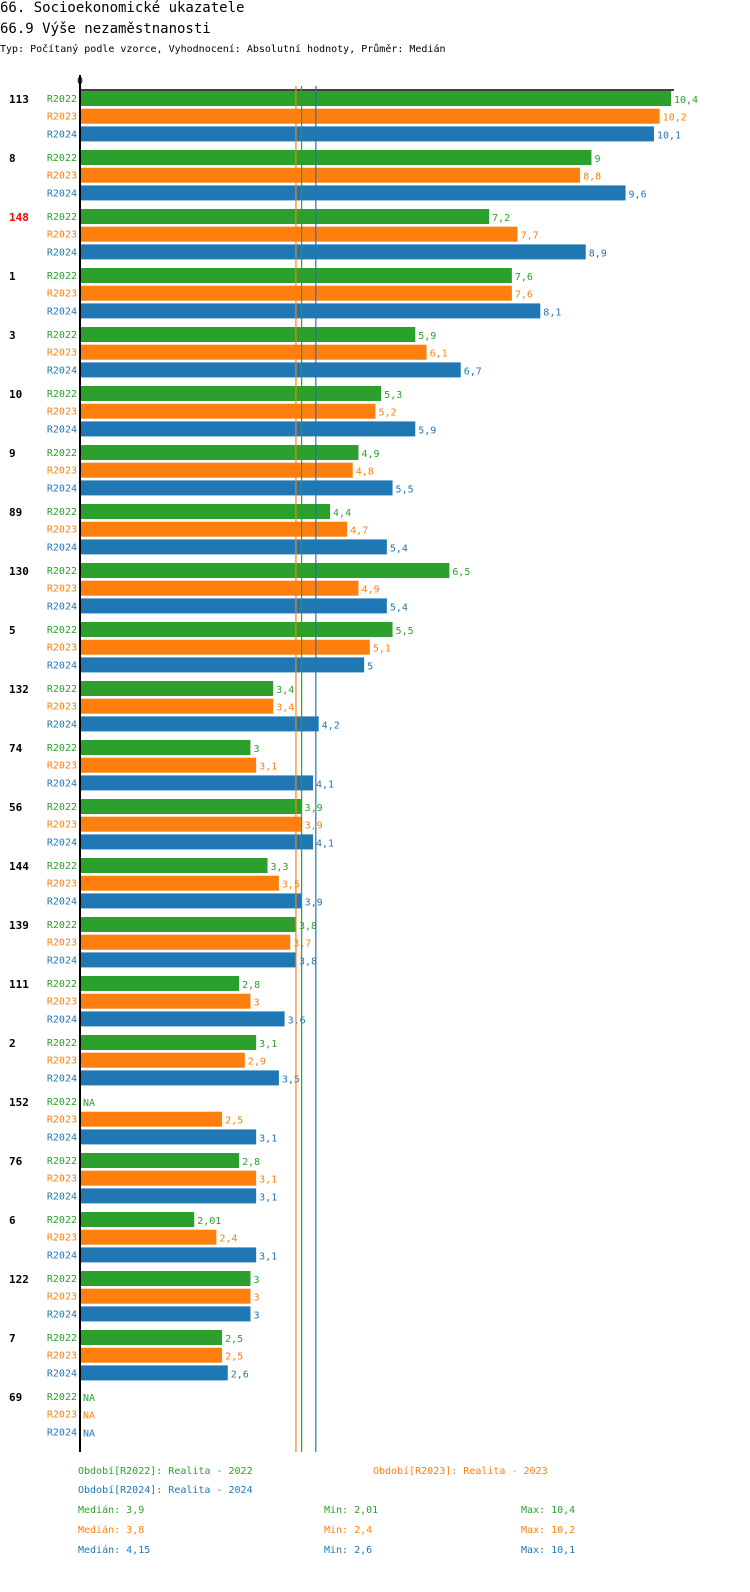  What do you see at coordinates (19, 99) in the screenshot?
I see `group-label: 113` at bounding box center [19, 99].